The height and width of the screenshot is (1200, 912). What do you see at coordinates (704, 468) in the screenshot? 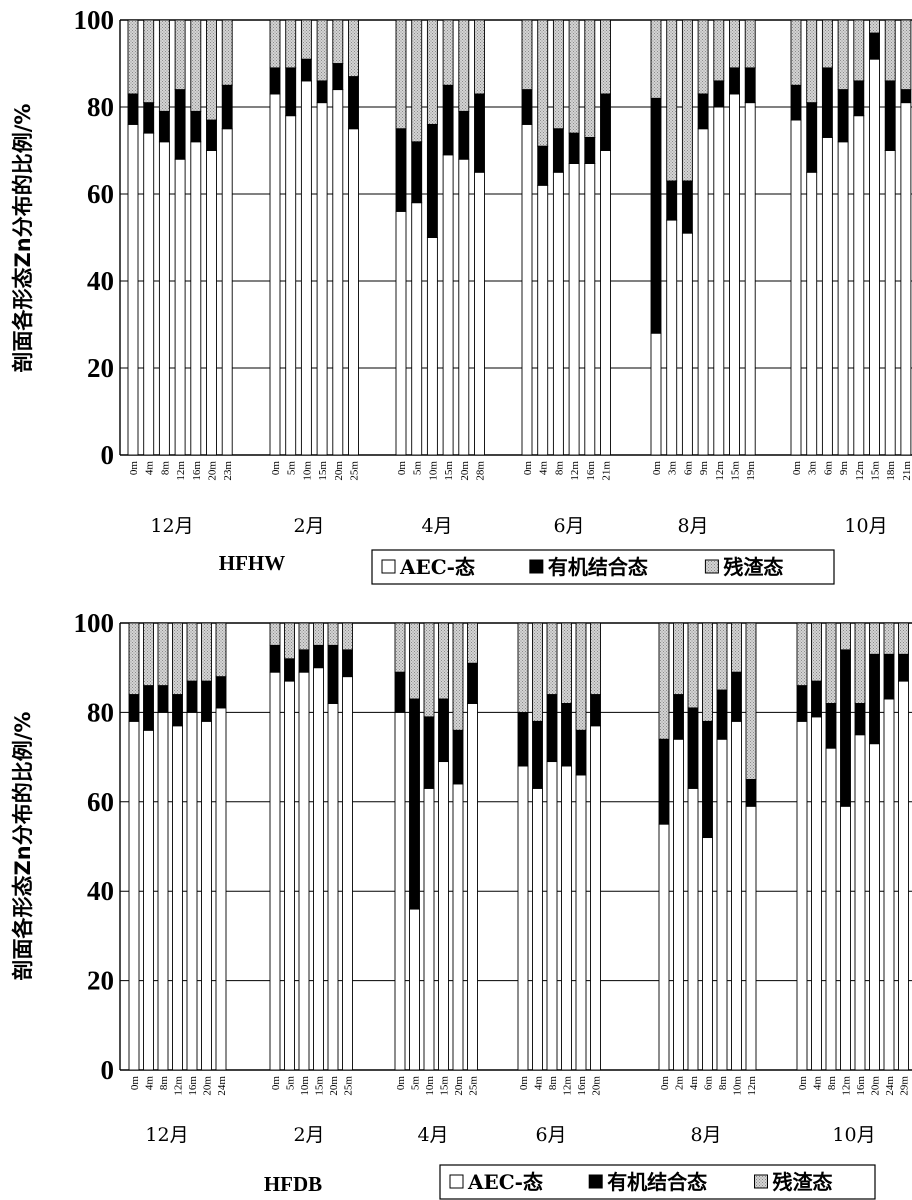
I see `x-tick-label: 9m` at bounding box center [704, 468].